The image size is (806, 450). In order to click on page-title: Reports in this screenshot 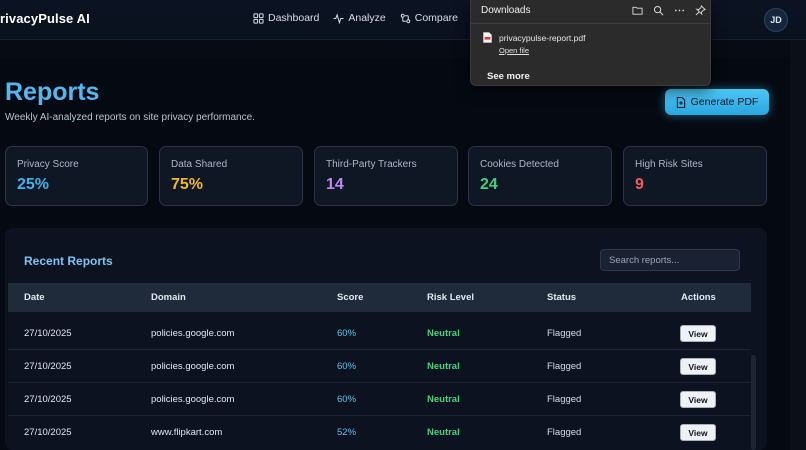, I will do `click(52, 92)`.